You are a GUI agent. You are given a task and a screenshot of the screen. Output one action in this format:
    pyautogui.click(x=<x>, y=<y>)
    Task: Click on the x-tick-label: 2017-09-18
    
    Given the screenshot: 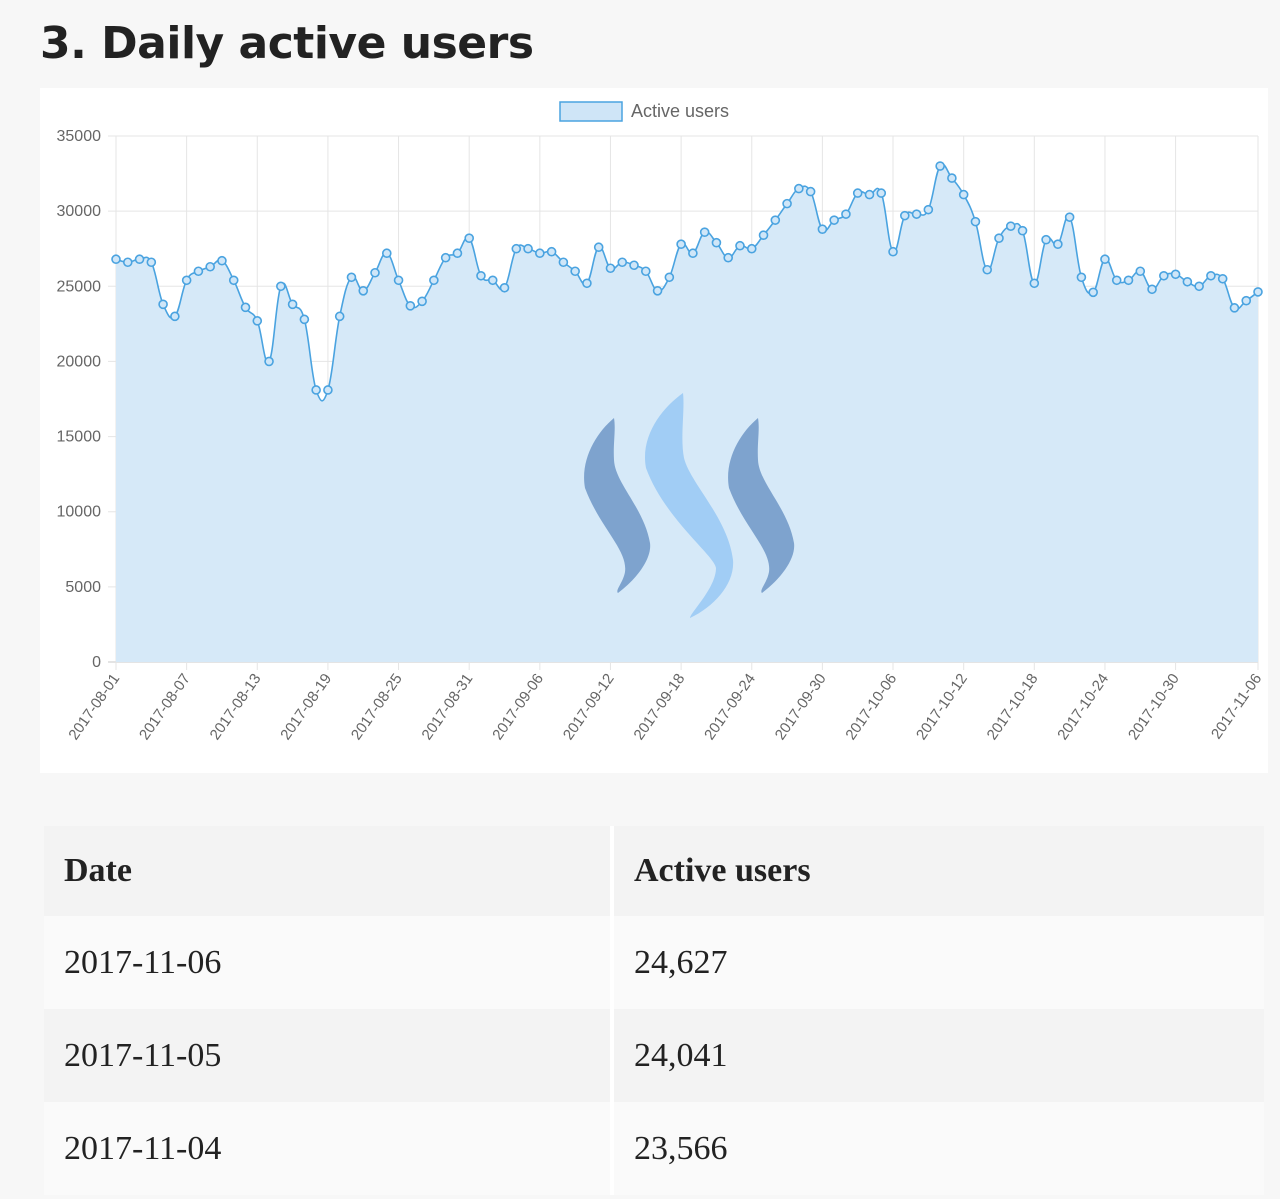 What is the action you would take?
    pyautogui.click(x=659, y=707)
    